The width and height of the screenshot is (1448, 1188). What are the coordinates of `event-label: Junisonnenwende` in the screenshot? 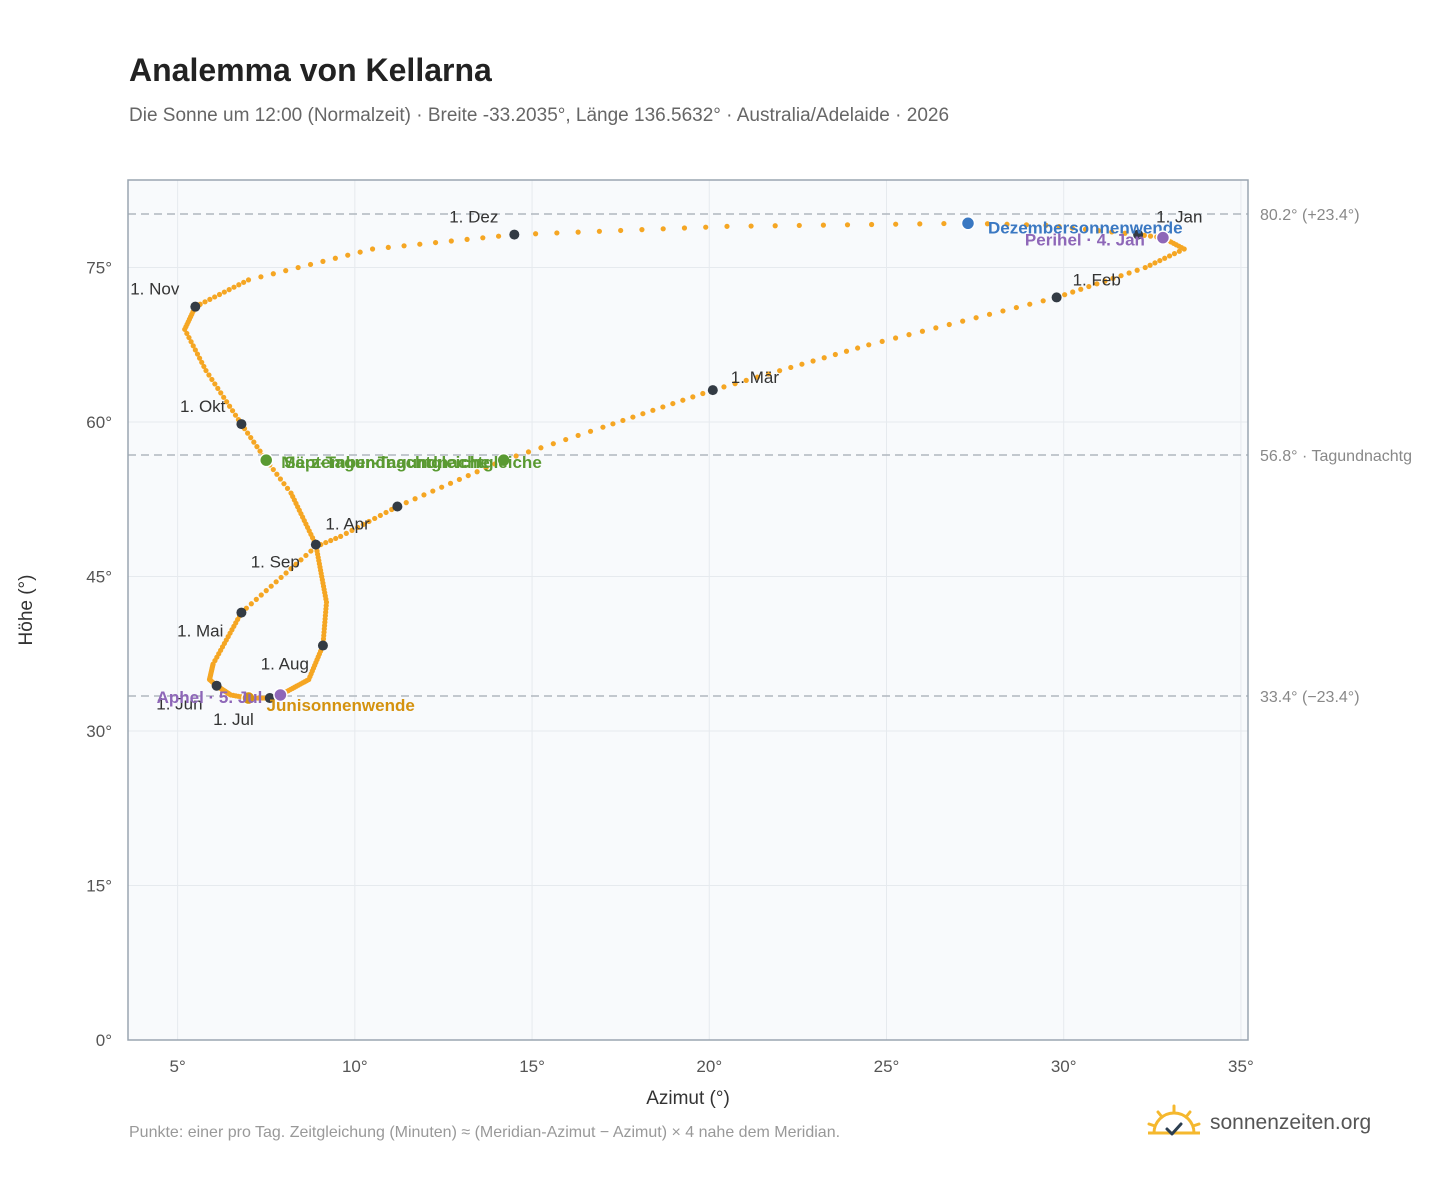 It's located at (341, 705).